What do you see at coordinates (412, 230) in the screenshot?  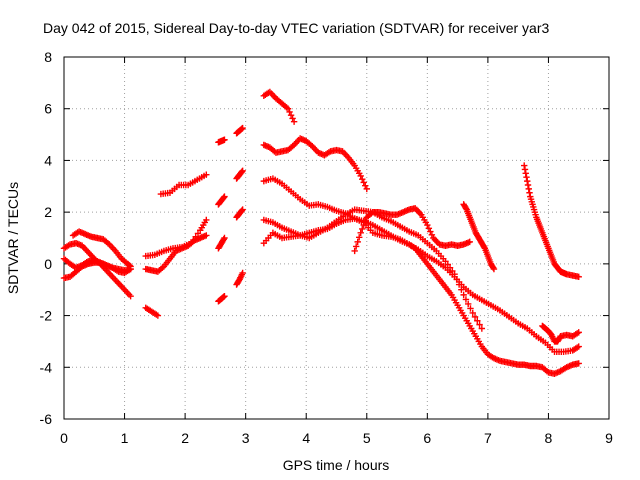 I see `series-trace-v` at bounding box center [412, 230].